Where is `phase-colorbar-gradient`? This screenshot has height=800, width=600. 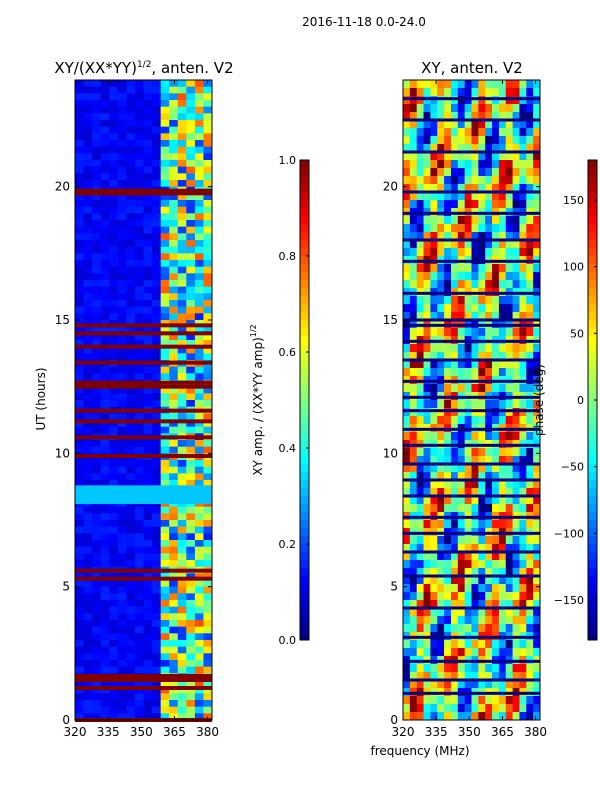
phase-colorbar-gradient is located at coordinates (592, 400).